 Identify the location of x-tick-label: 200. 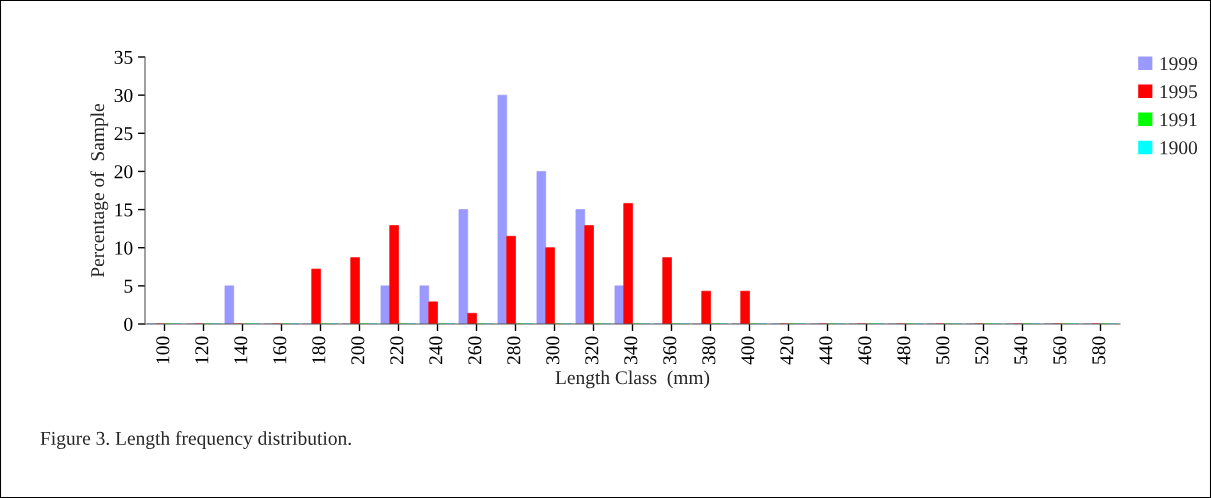
(358, 350).